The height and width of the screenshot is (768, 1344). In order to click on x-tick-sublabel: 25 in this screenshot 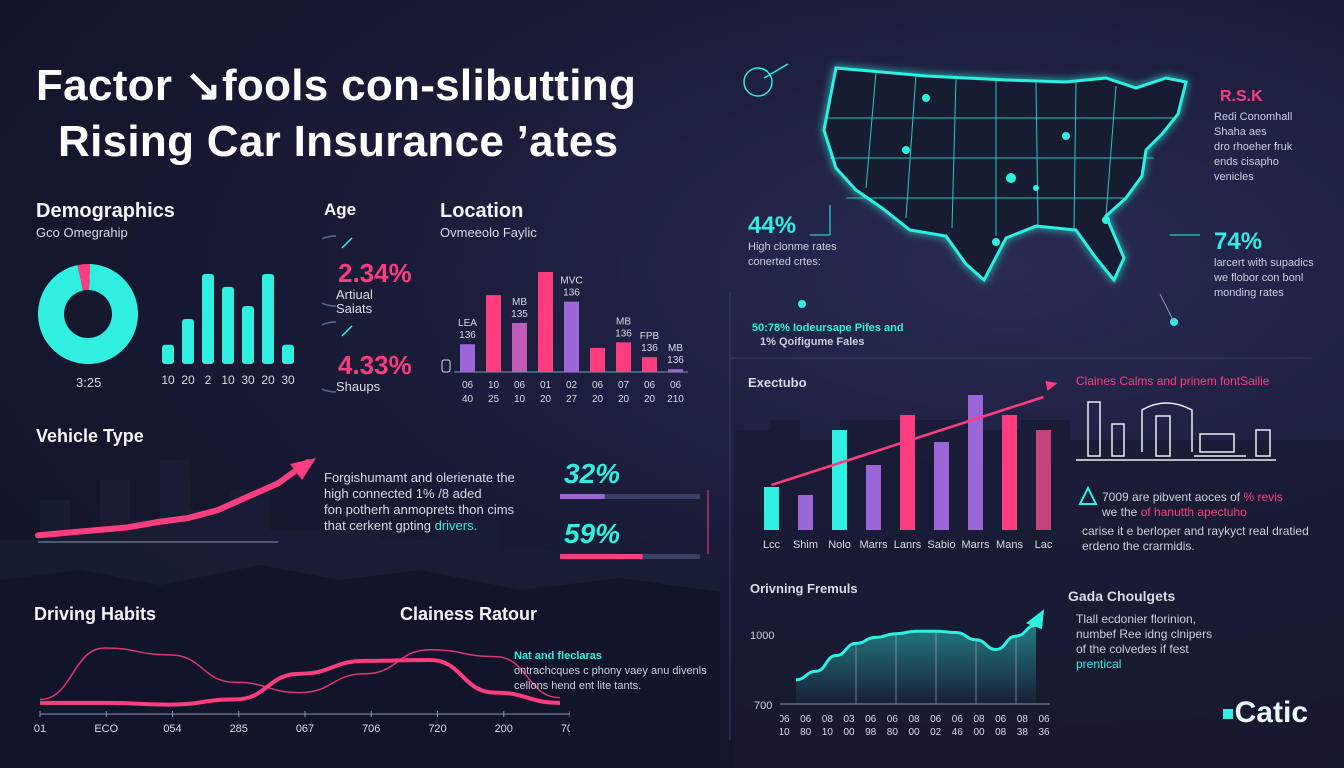, I will do `click(494, 399)`.